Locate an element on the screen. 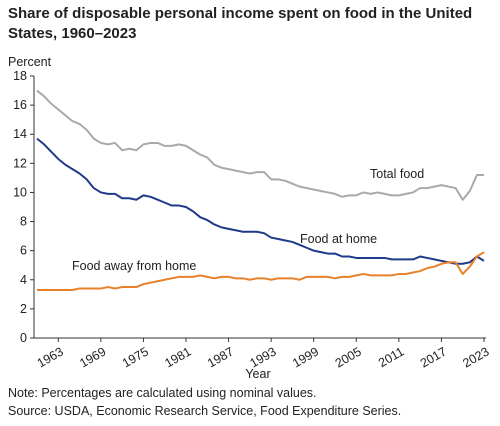 This screenshot has height=426, width=500. x-tick-label: 1999 is located at coordinates (305, 357).